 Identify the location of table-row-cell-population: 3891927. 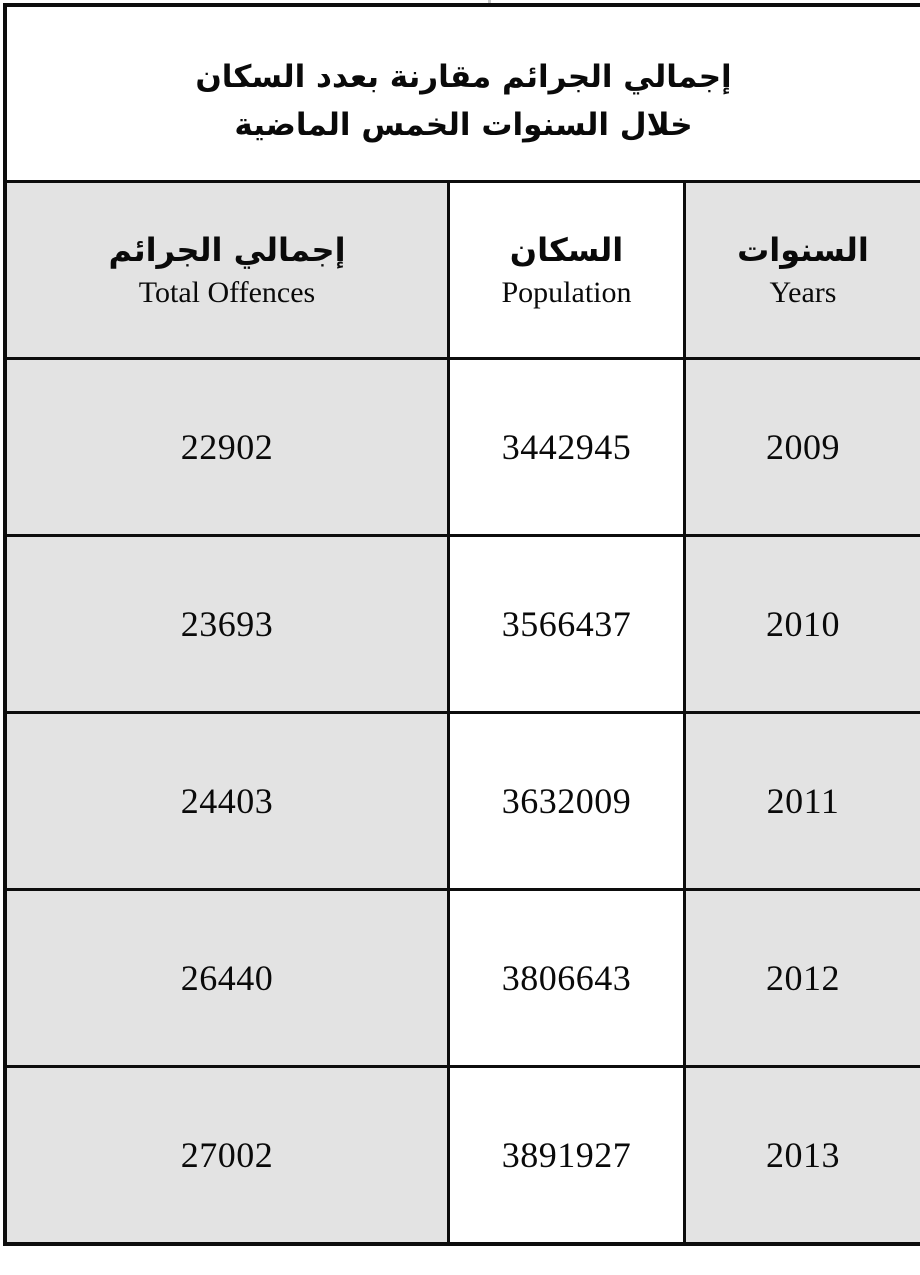
(565, 1153).